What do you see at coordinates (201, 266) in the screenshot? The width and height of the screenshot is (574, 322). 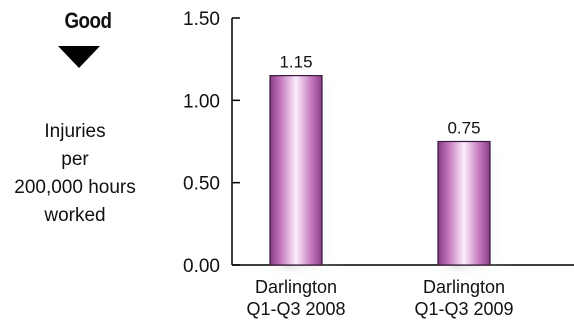 I see `y-tick-label: 0.00` at bounding box center [201, 266].